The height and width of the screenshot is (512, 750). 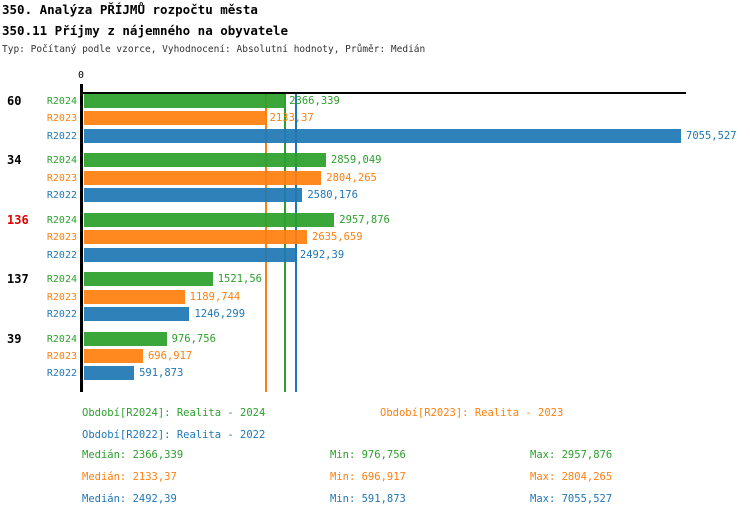 I want to click on median-line-r2024, so click(x=285, y=242).